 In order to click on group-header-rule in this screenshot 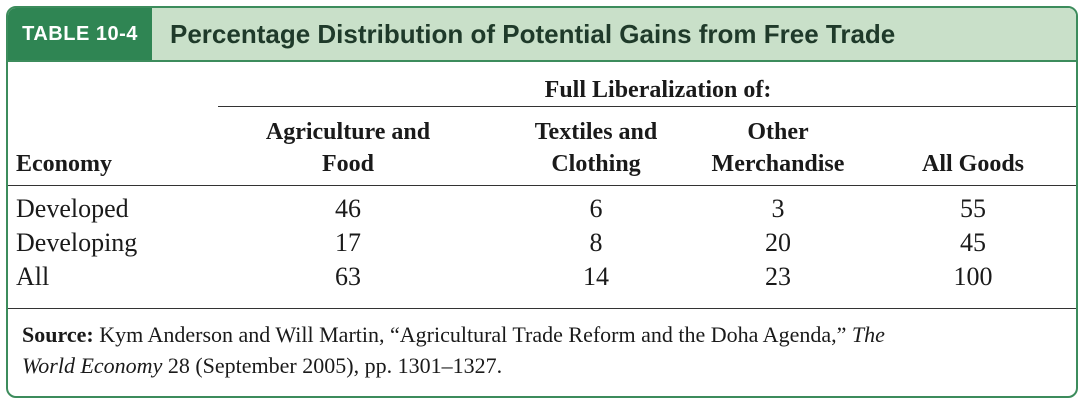, I will do `click(647, 106)`.